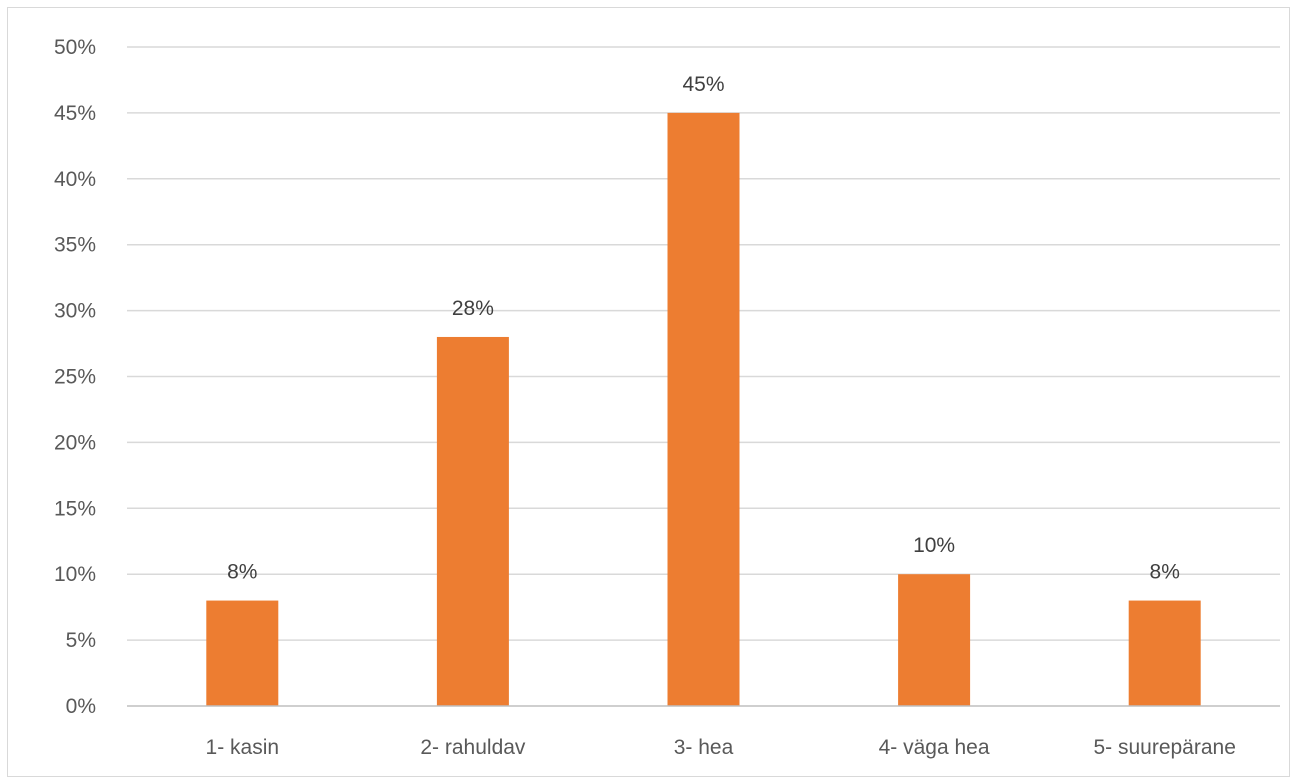 The image size is (1296, 784). I want to click on data-label: 28%, so click(473, 308).